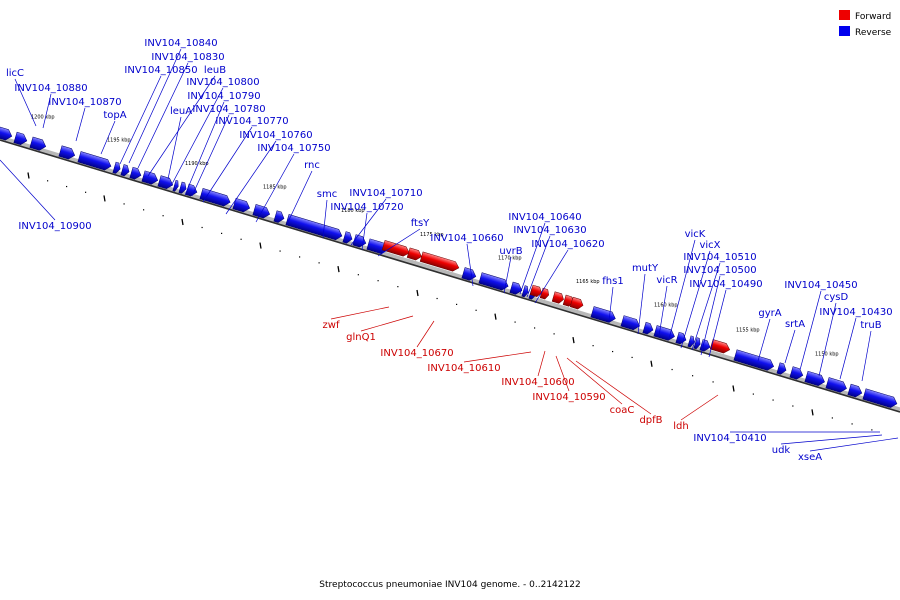 The image size is (900, 600). Describe the element at coordinates (709, 245) in the screenshot. I see `svg-text: vicX` at that location.